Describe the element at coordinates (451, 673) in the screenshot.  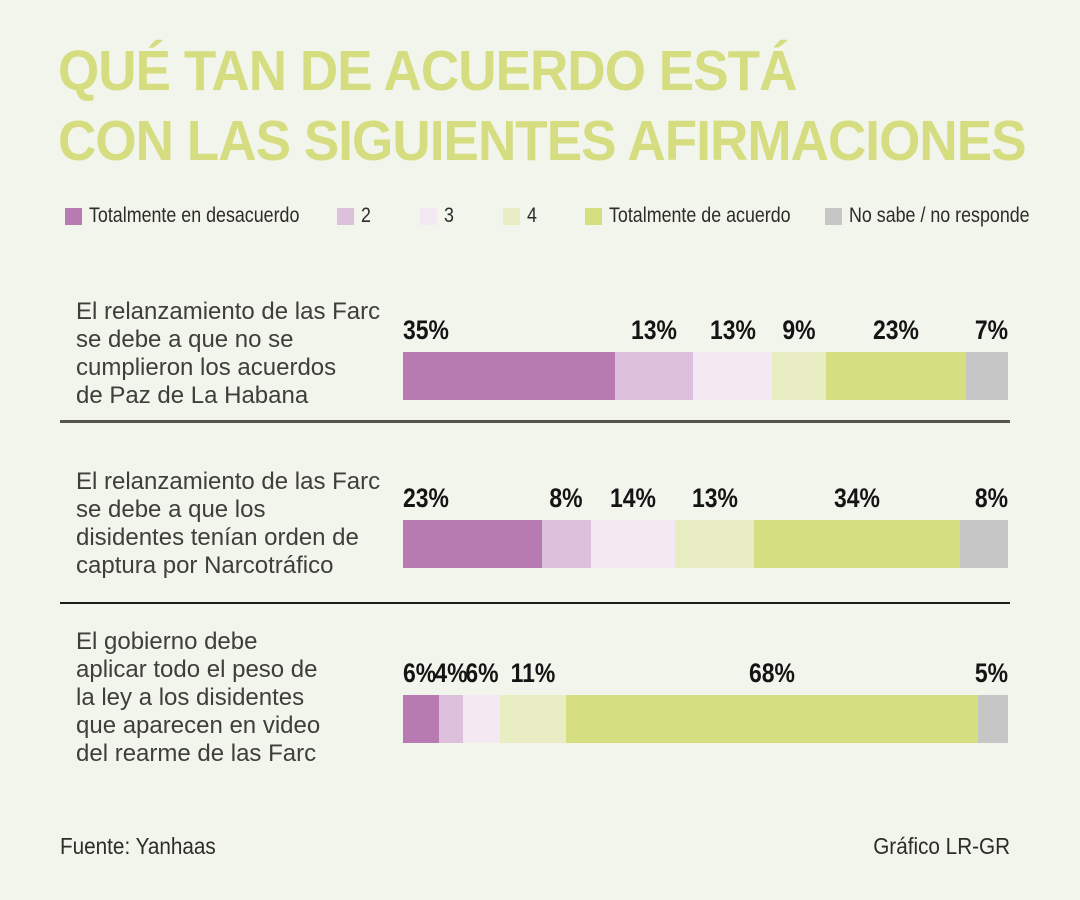
I see `bar-value-label: 4%` at that location.